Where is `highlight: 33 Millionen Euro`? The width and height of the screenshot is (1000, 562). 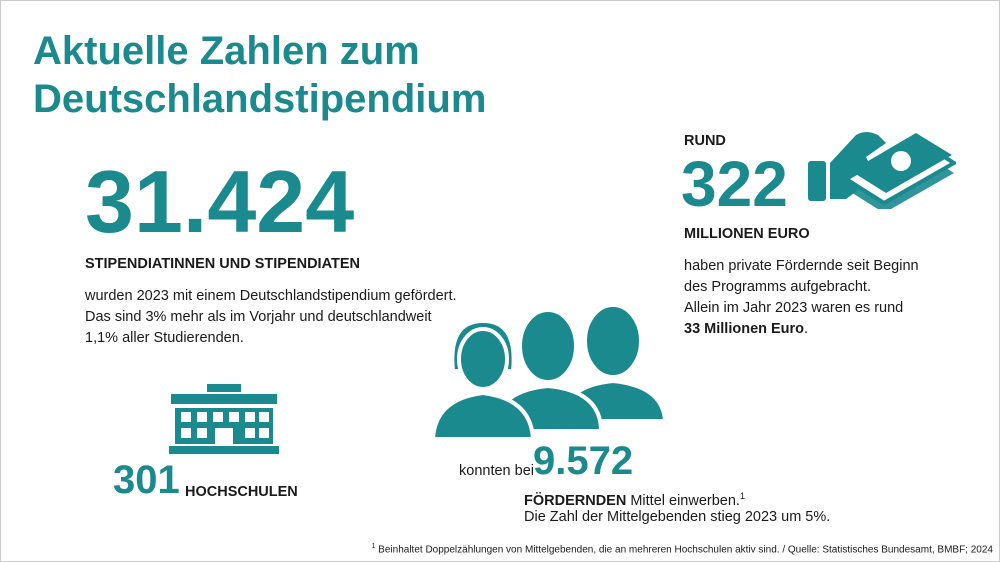
highlight: 33 Millionen Euro is located at coordinates (744, 329).